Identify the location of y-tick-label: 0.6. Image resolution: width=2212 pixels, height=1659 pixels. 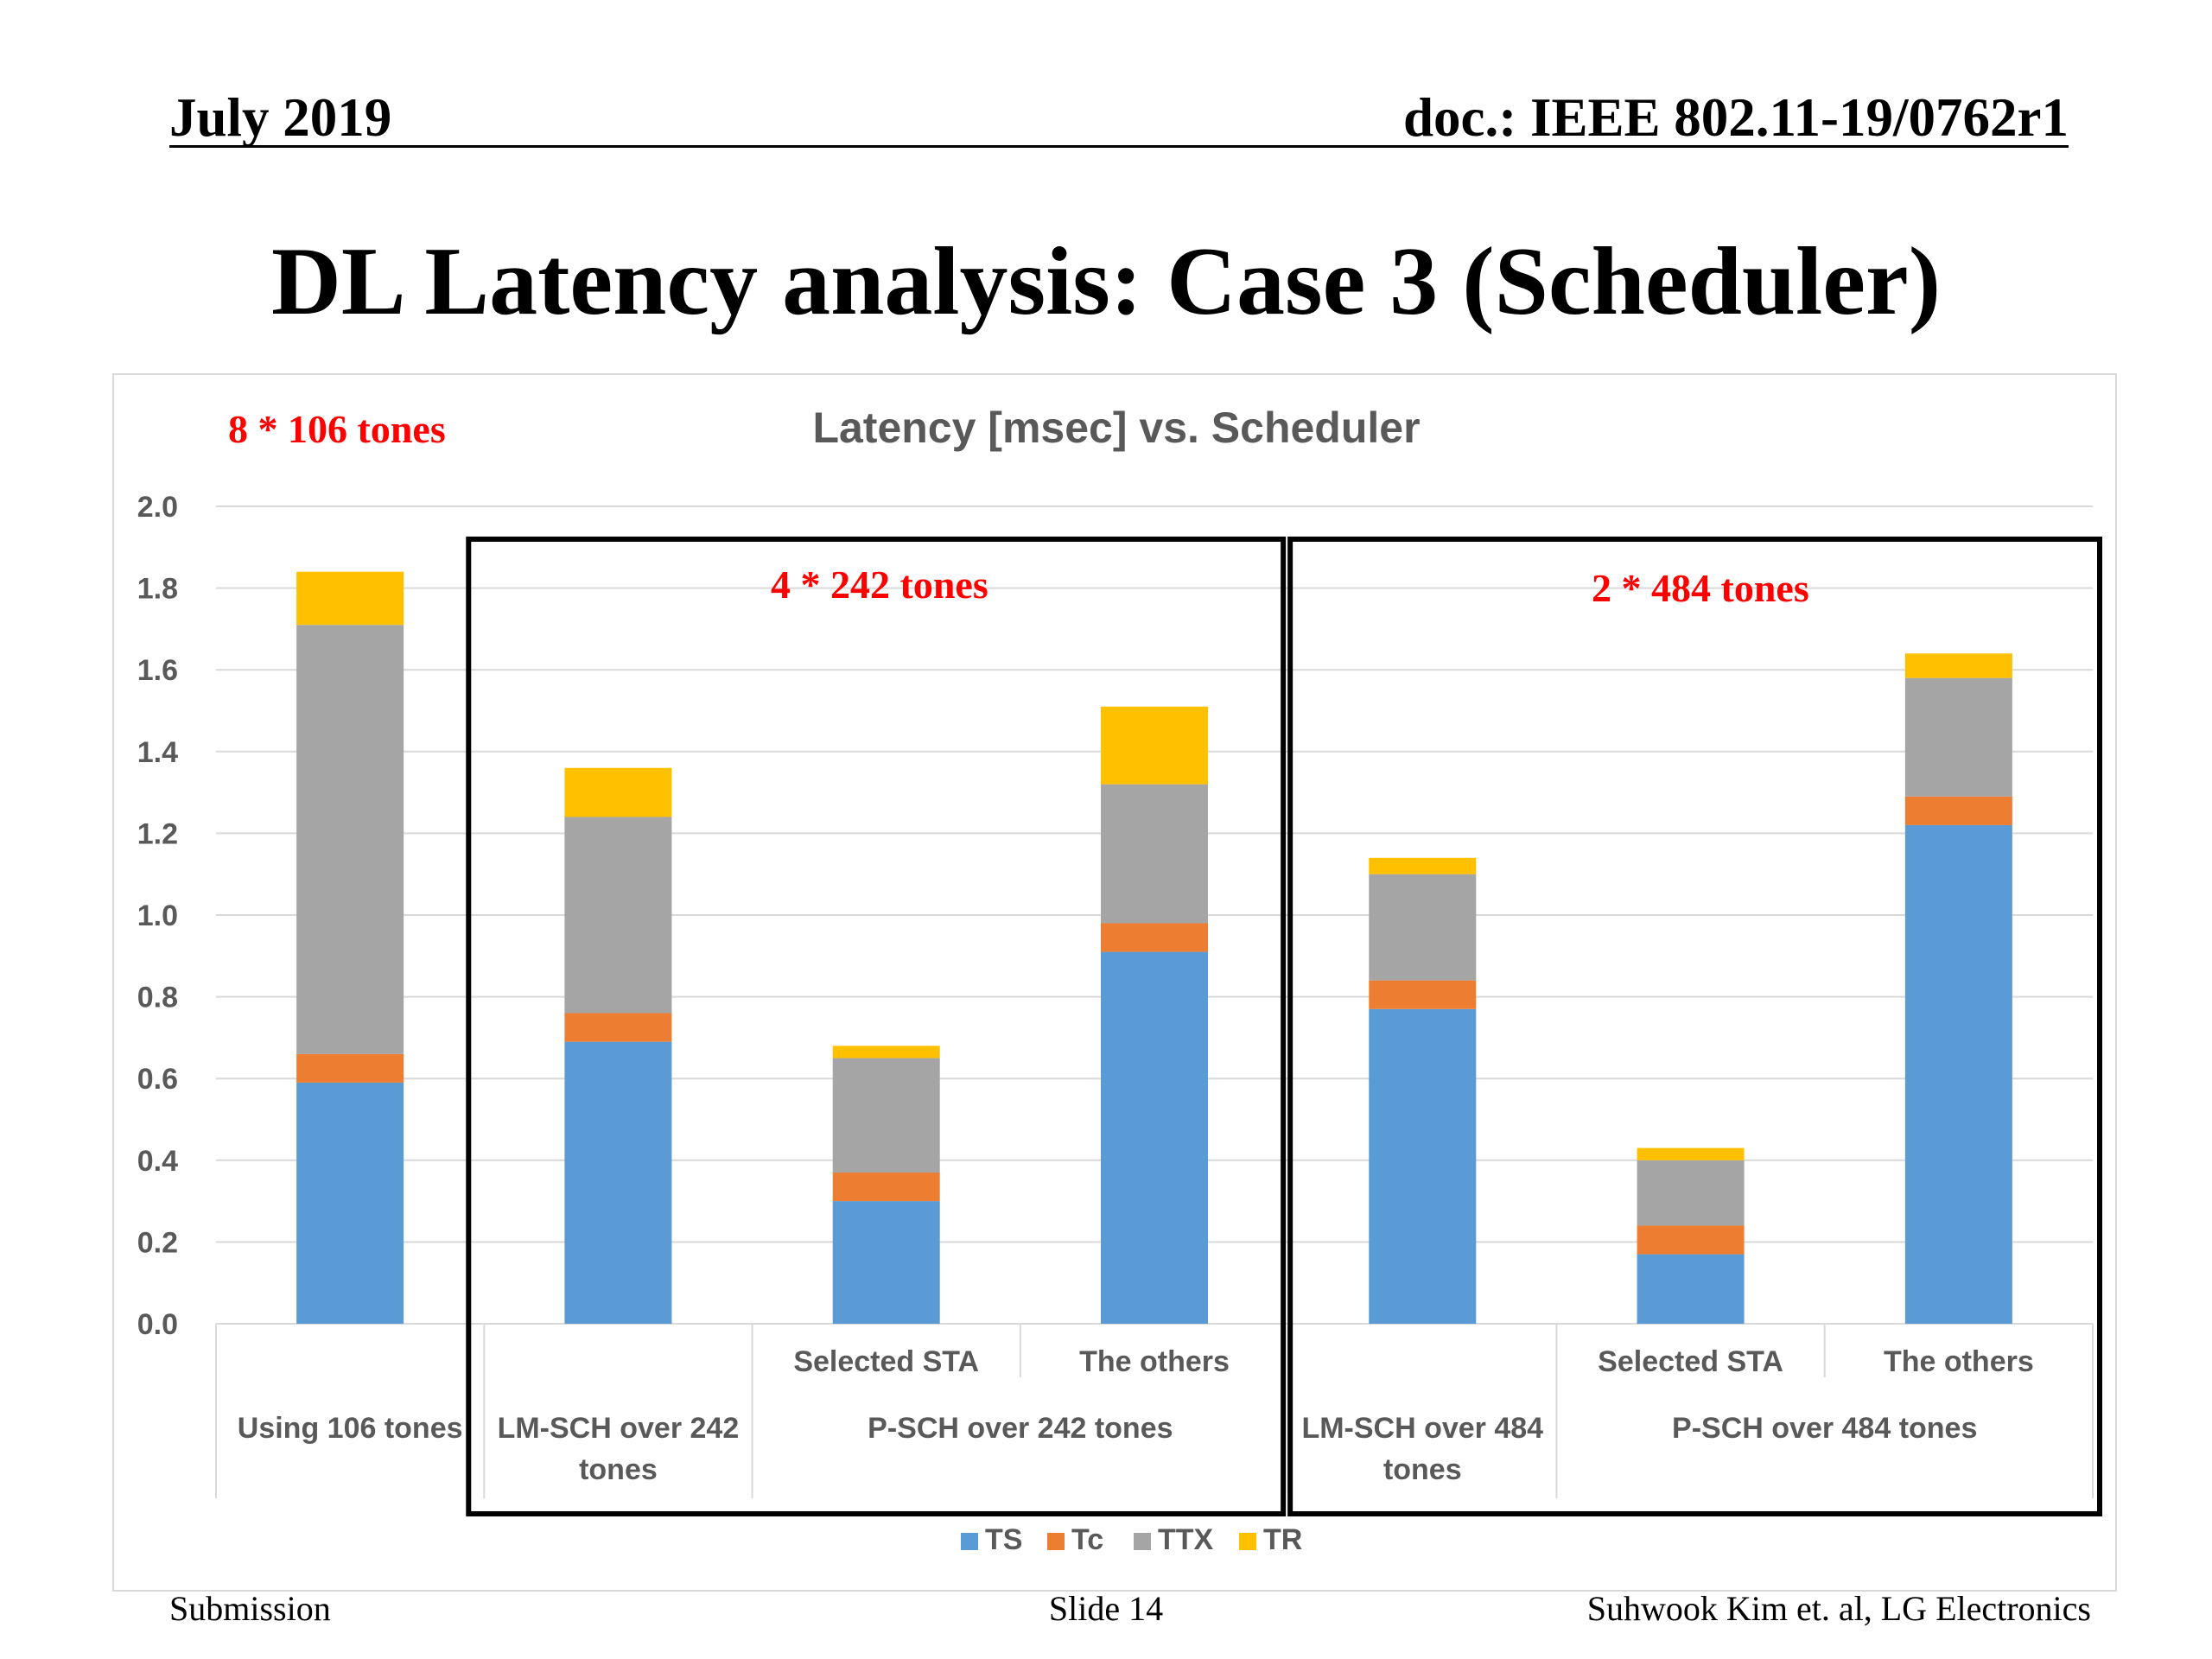
(157, 1079).